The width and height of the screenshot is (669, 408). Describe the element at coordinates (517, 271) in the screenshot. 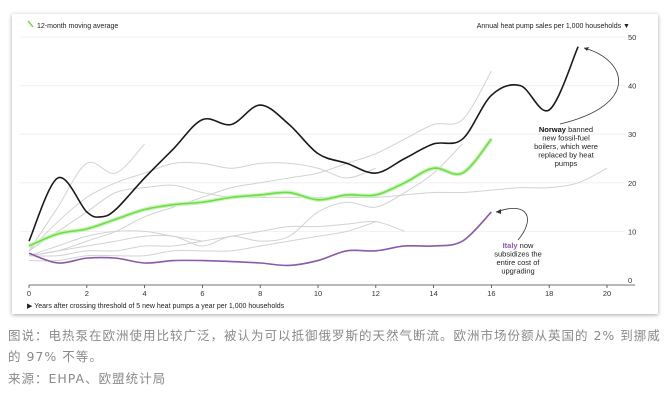

I see `italy-annotation-line: upgrading` at that location.